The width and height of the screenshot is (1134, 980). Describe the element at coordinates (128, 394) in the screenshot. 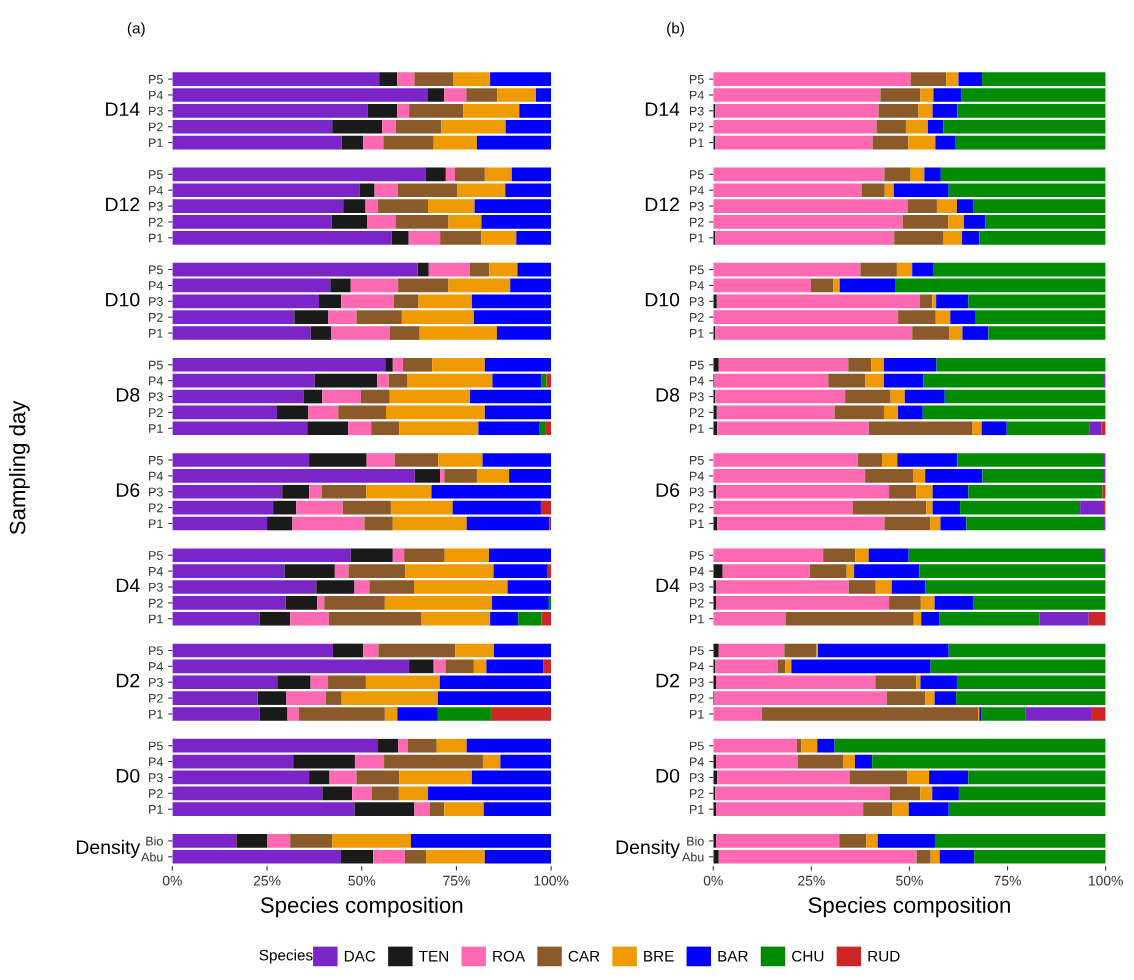

I see `text: D8` at that location.